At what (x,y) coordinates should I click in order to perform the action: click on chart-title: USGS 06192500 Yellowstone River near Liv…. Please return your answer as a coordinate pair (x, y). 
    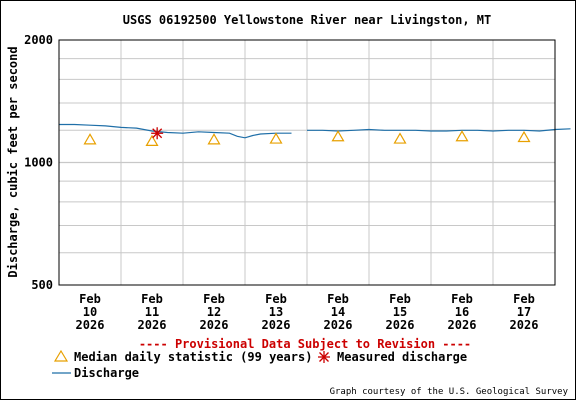
    Looking at the image, I should click on (307, 20).